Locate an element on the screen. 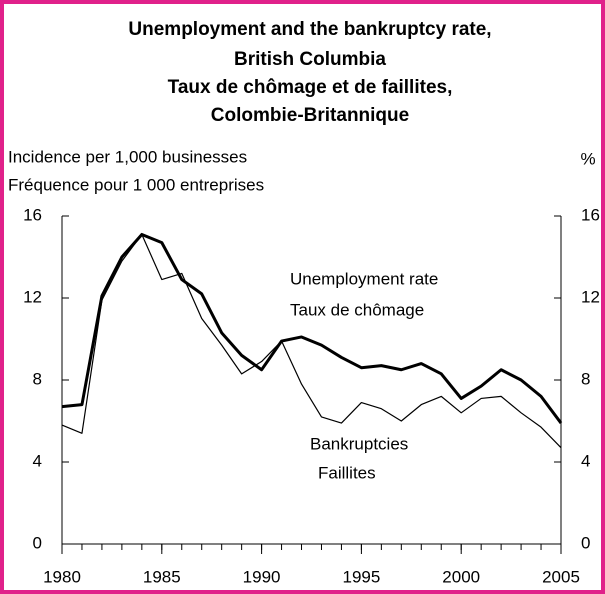 The image size is (605, 594). annotation: Unemployment rate is located at coordinates (364, 278).